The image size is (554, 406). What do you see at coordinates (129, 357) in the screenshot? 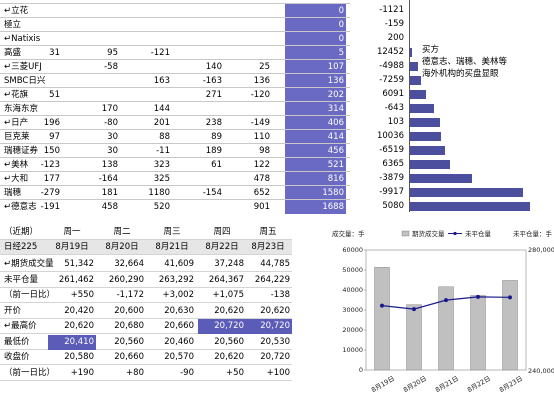
I see `cell-value: 20,660` at bounding box center [129, 357].